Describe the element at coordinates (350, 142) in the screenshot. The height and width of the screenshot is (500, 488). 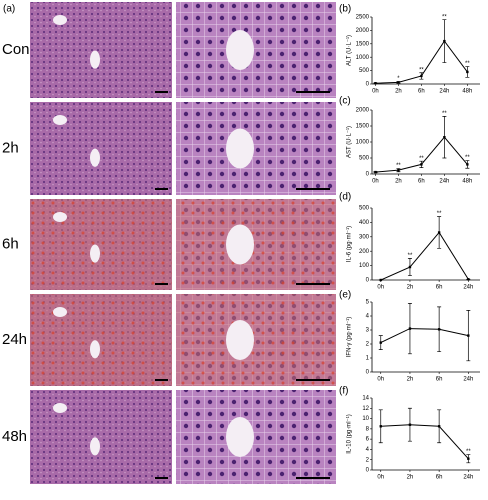
I see `y-axis-label: AST (U·L⁻¹)` at that location.